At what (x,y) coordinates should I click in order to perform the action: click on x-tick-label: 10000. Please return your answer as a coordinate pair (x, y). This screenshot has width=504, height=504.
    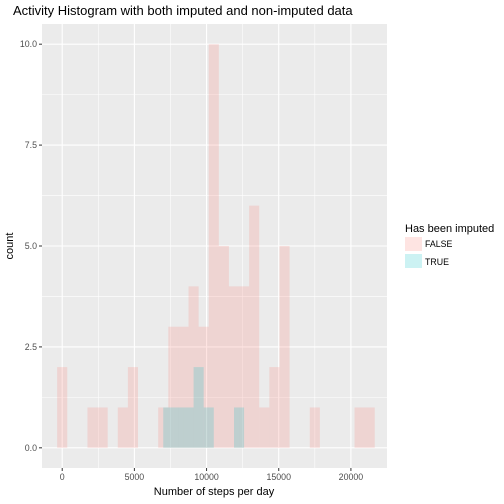
    Looking at the image, I should click on (206, 477).